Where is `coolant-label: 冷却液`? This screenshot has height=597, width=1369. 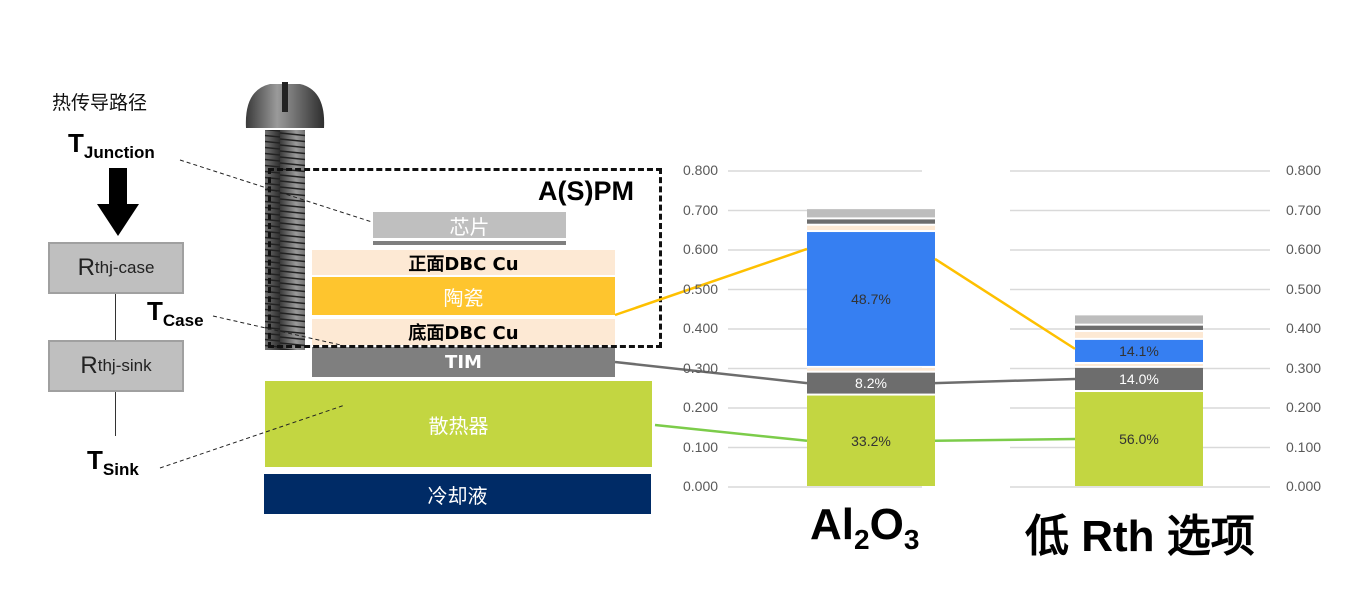 coolant-label: 冷却液 is located at coordinates (457, 495).